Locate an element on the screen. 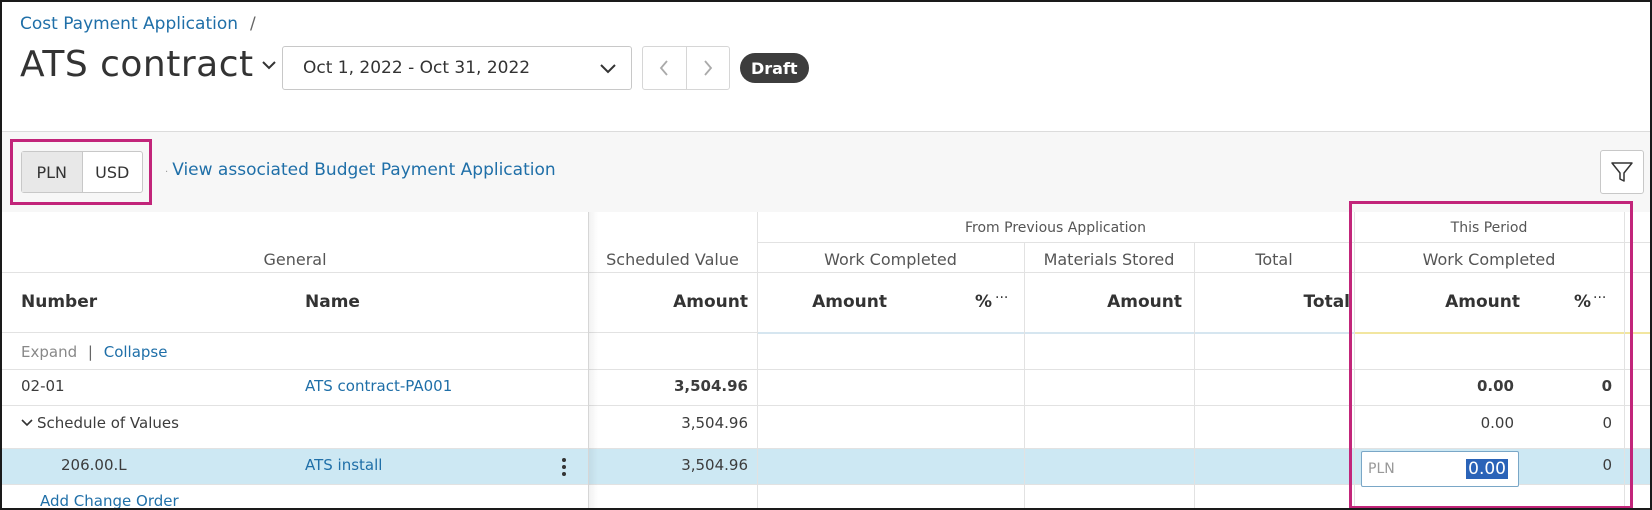 This screenshot has width=1652, height=510. next-period-button is located at coordinates (707, 68).